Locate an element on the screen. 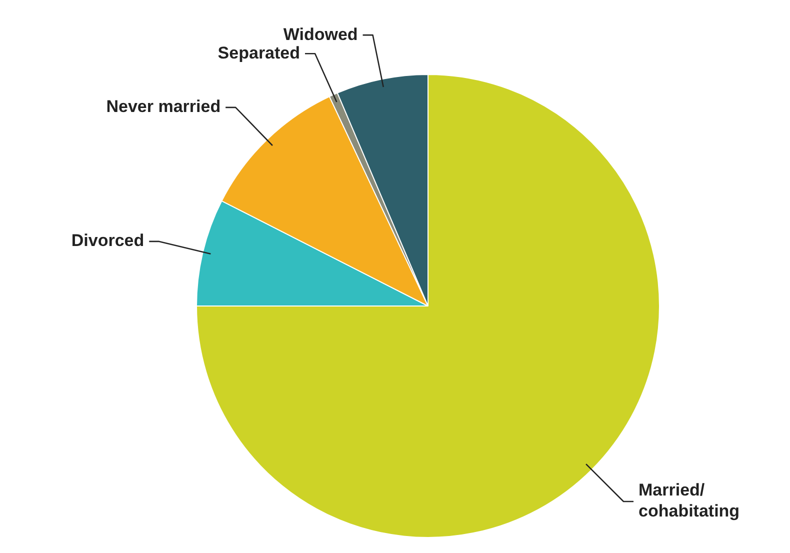  slice-label: Widowed is located at coordinates (320, 34).